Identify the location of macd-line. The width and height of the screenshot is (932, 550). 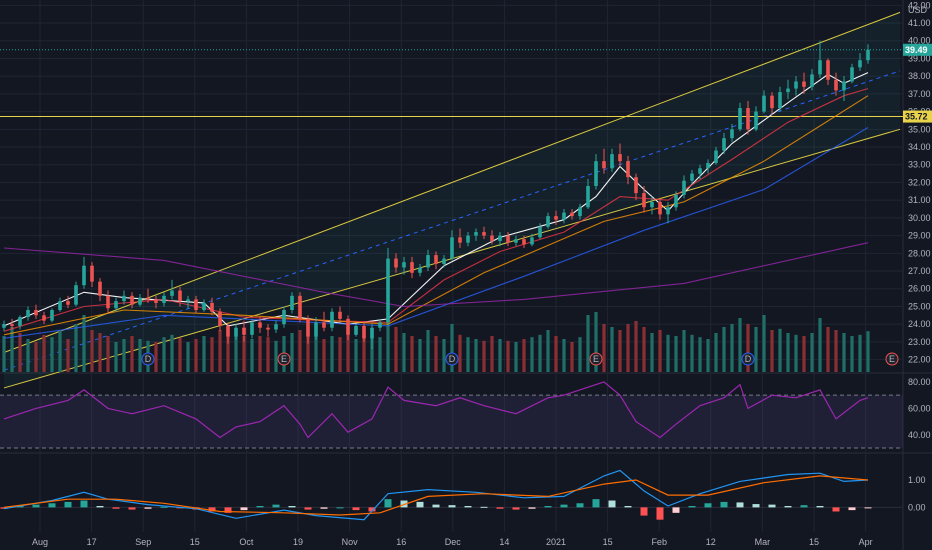
(436, 495).